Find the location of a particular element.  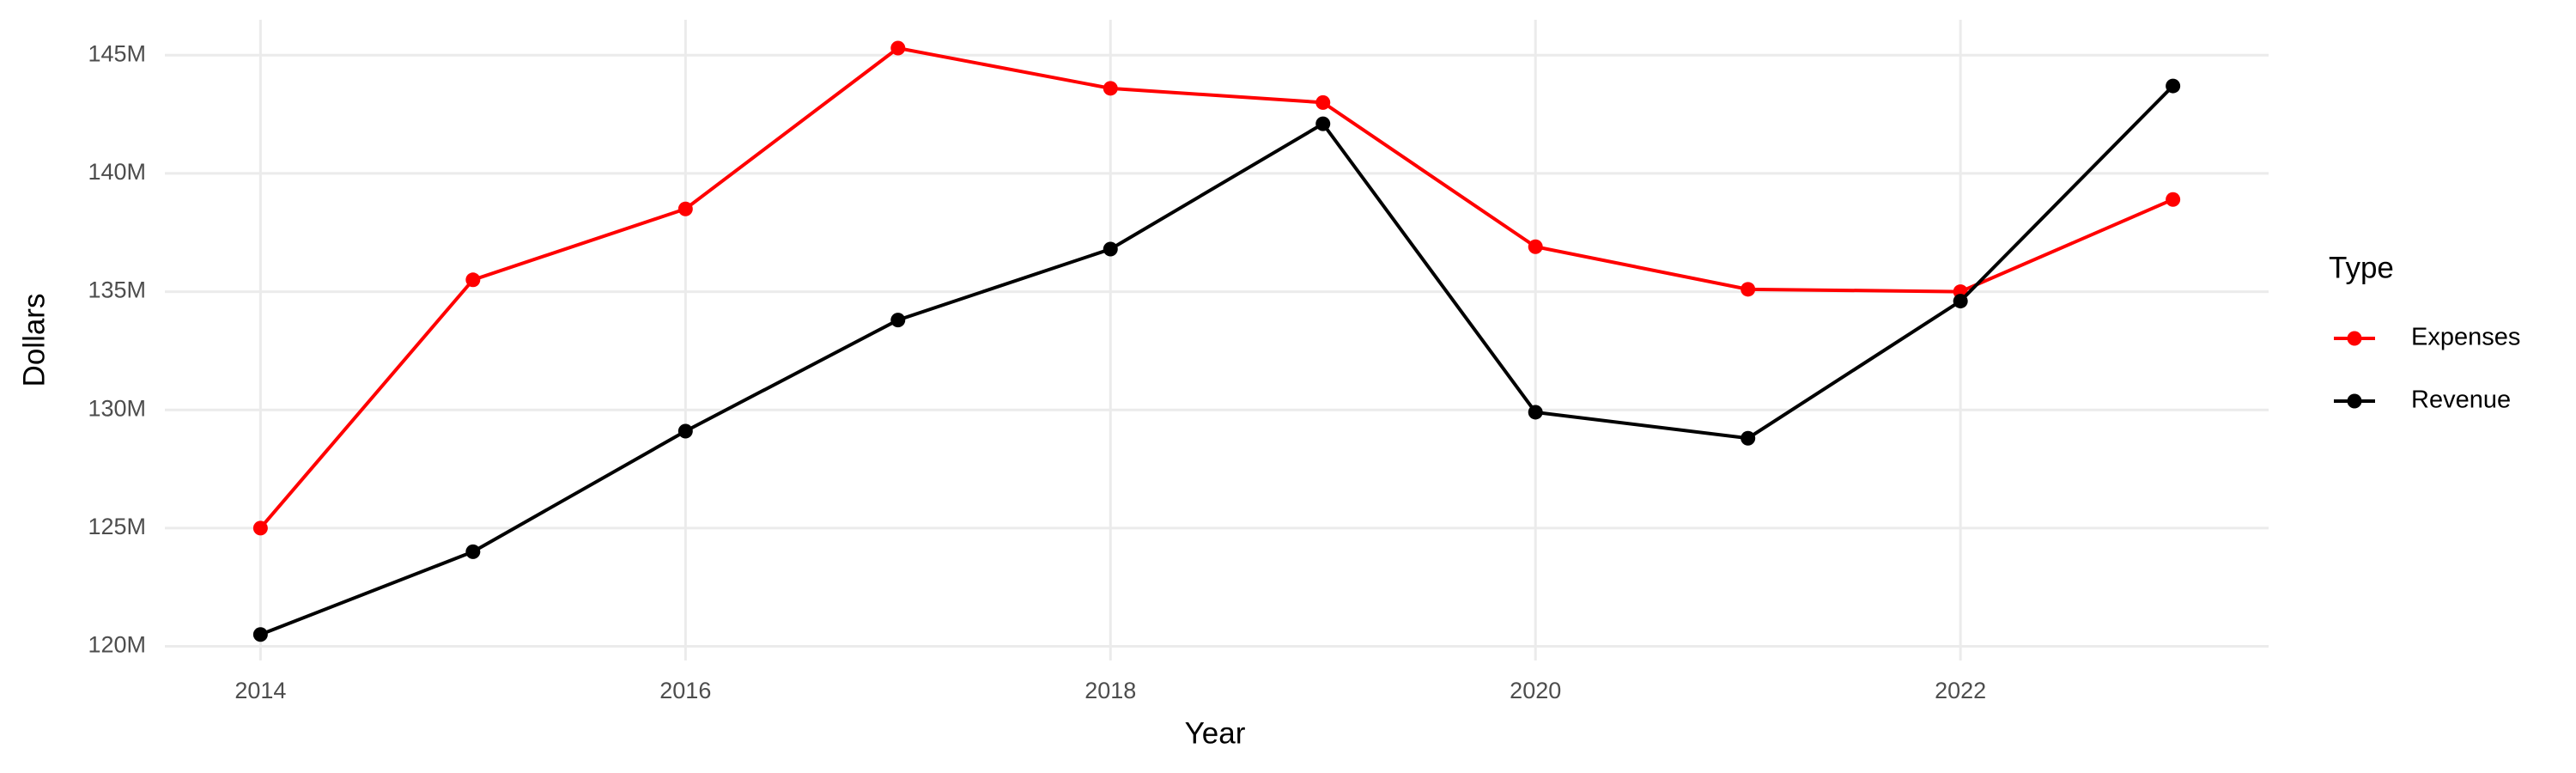

x-tick-label: 2014 is located at coordinates (260, 690).